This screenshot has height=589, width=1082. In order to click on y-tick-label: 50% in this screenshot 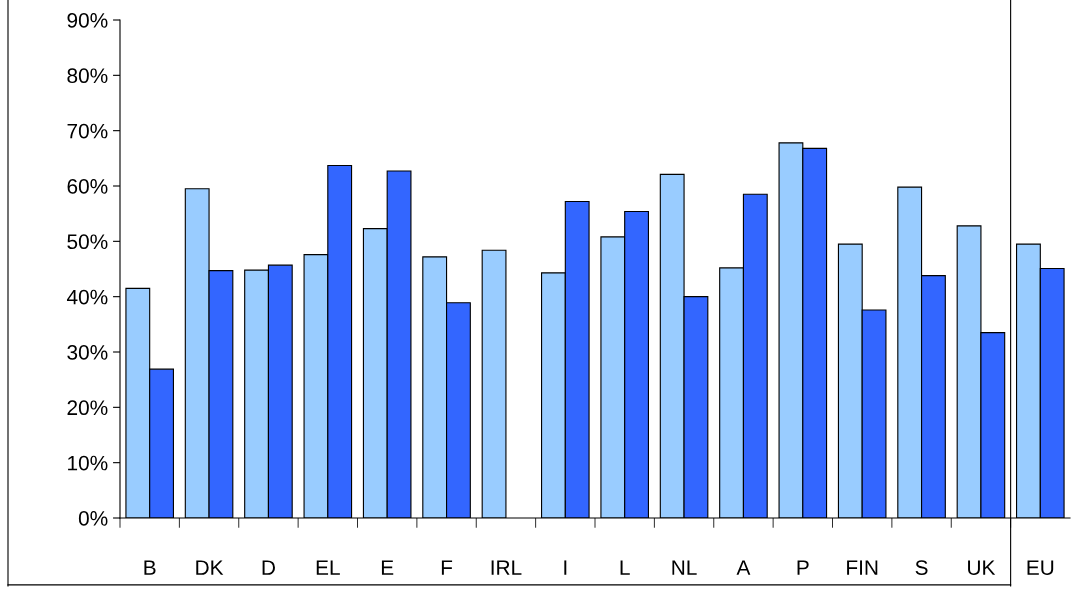, I will do `click(87, 242)`.